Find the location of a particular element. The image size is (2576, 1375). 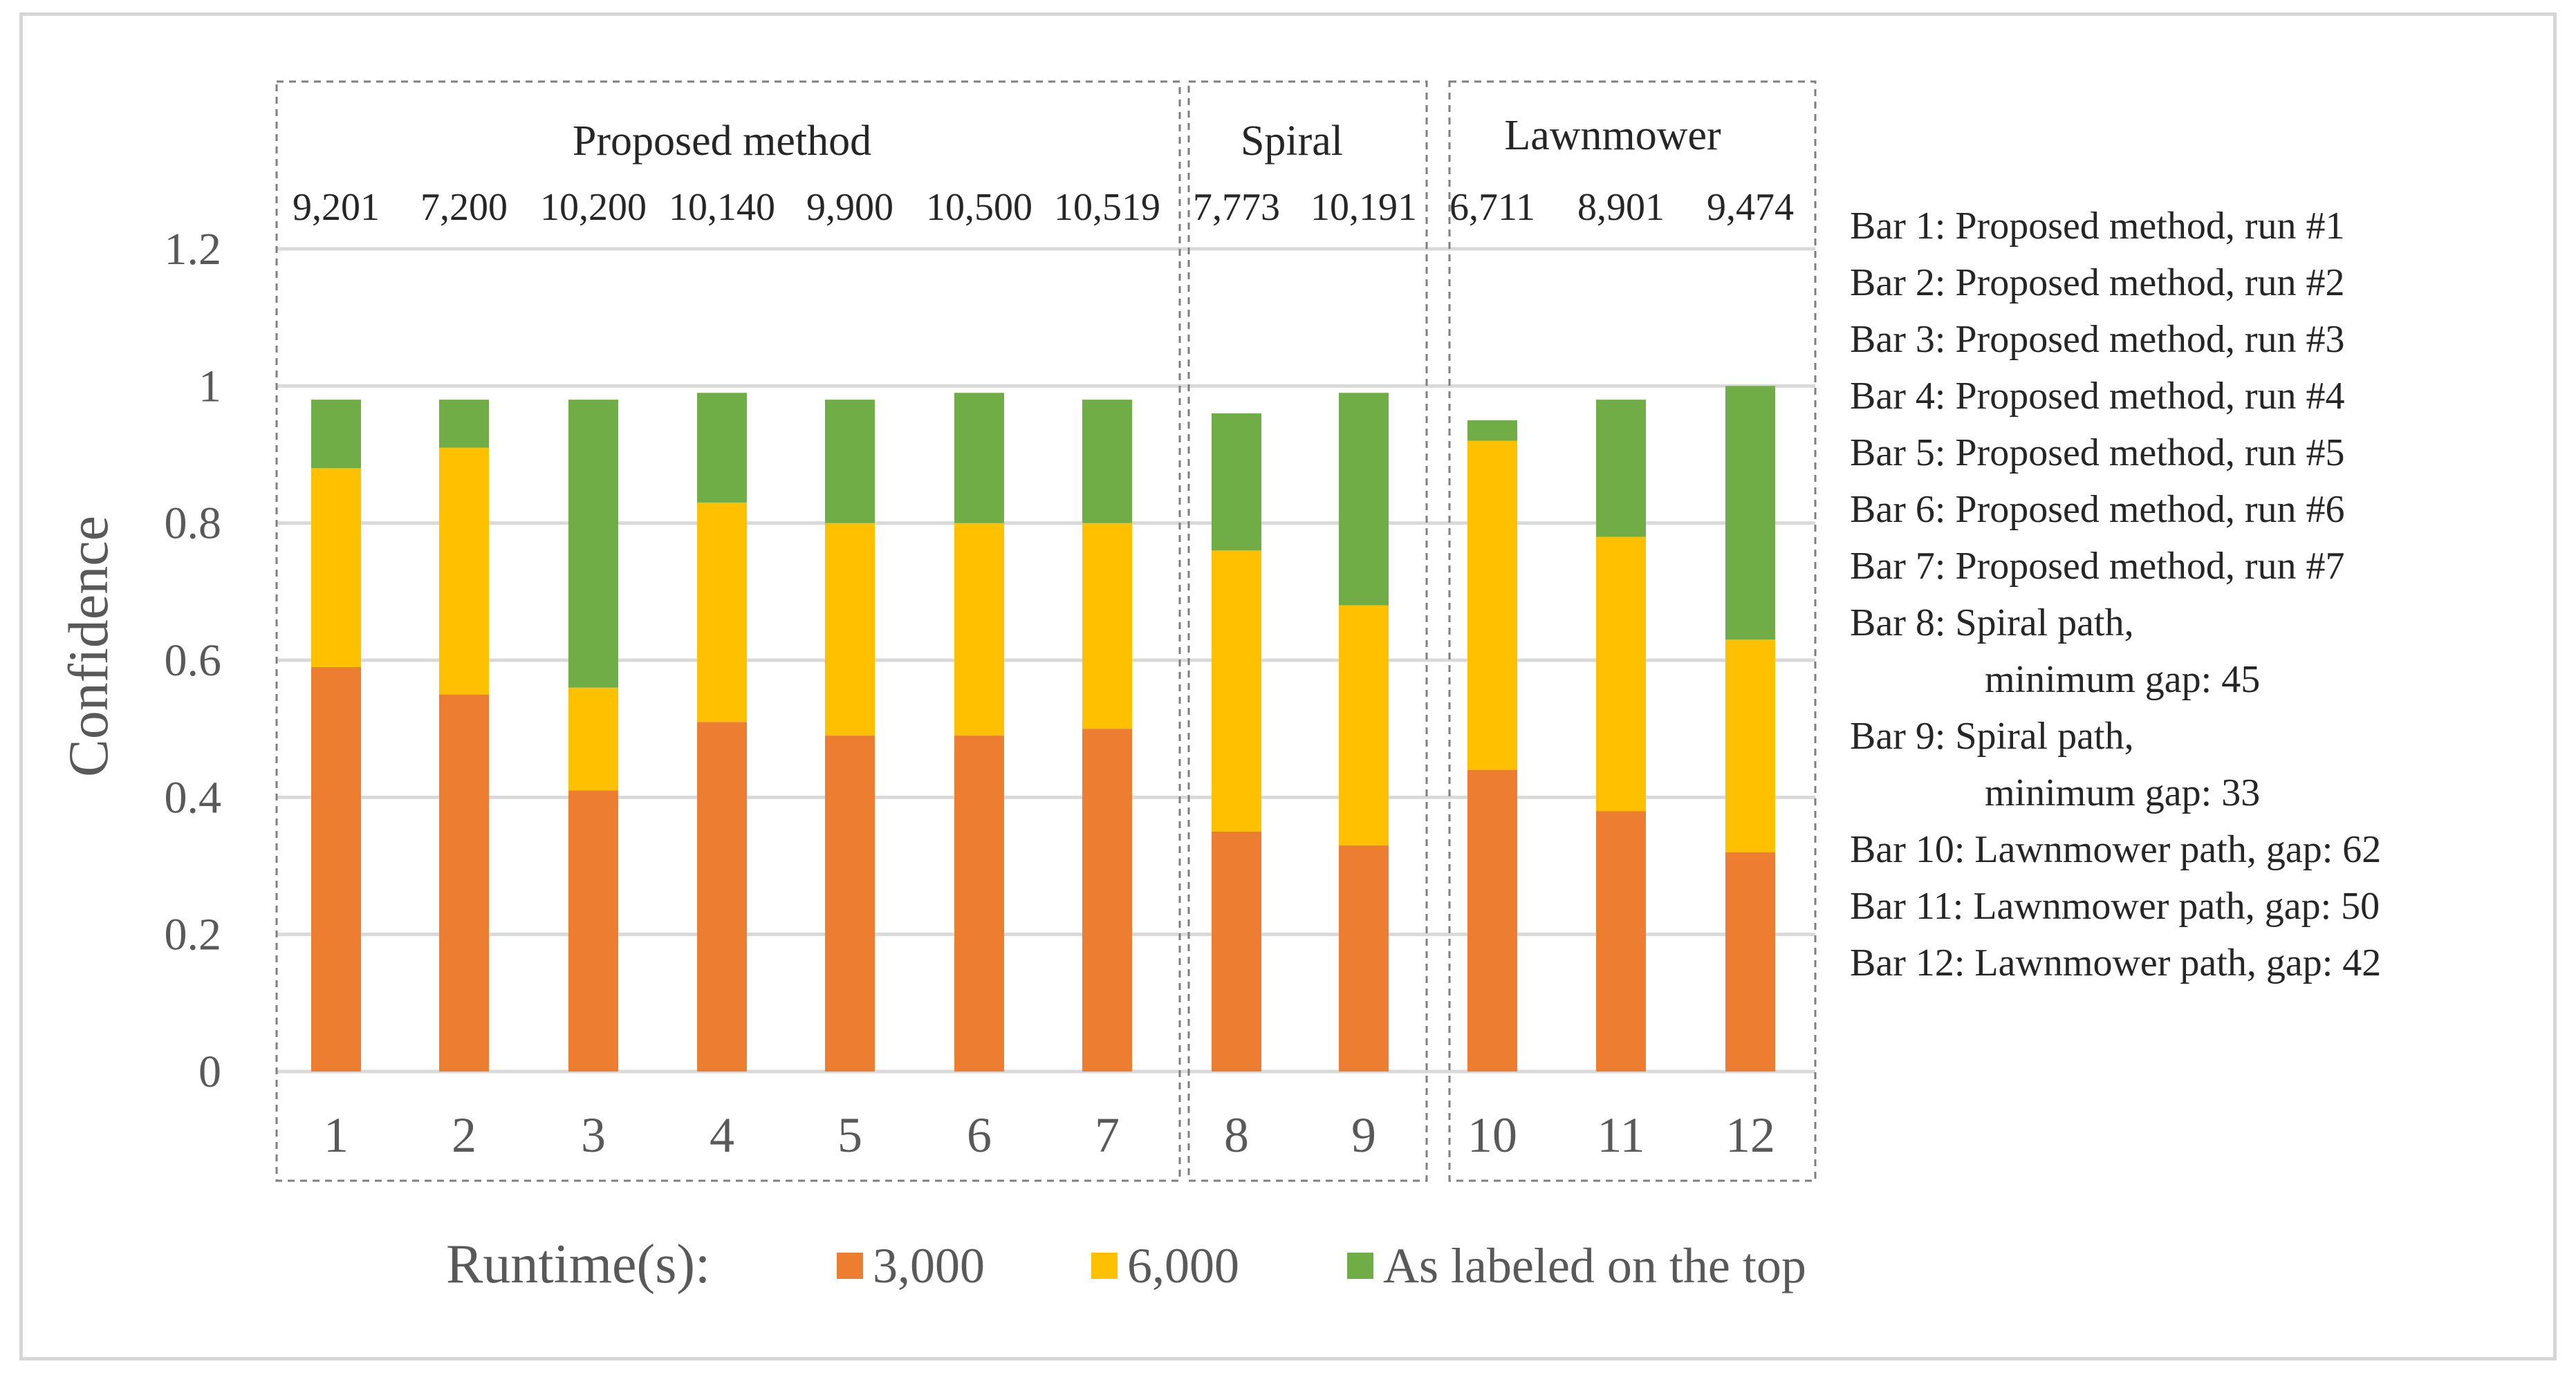

y-tick-label: 0.6 is located at coordinates (194, 660).